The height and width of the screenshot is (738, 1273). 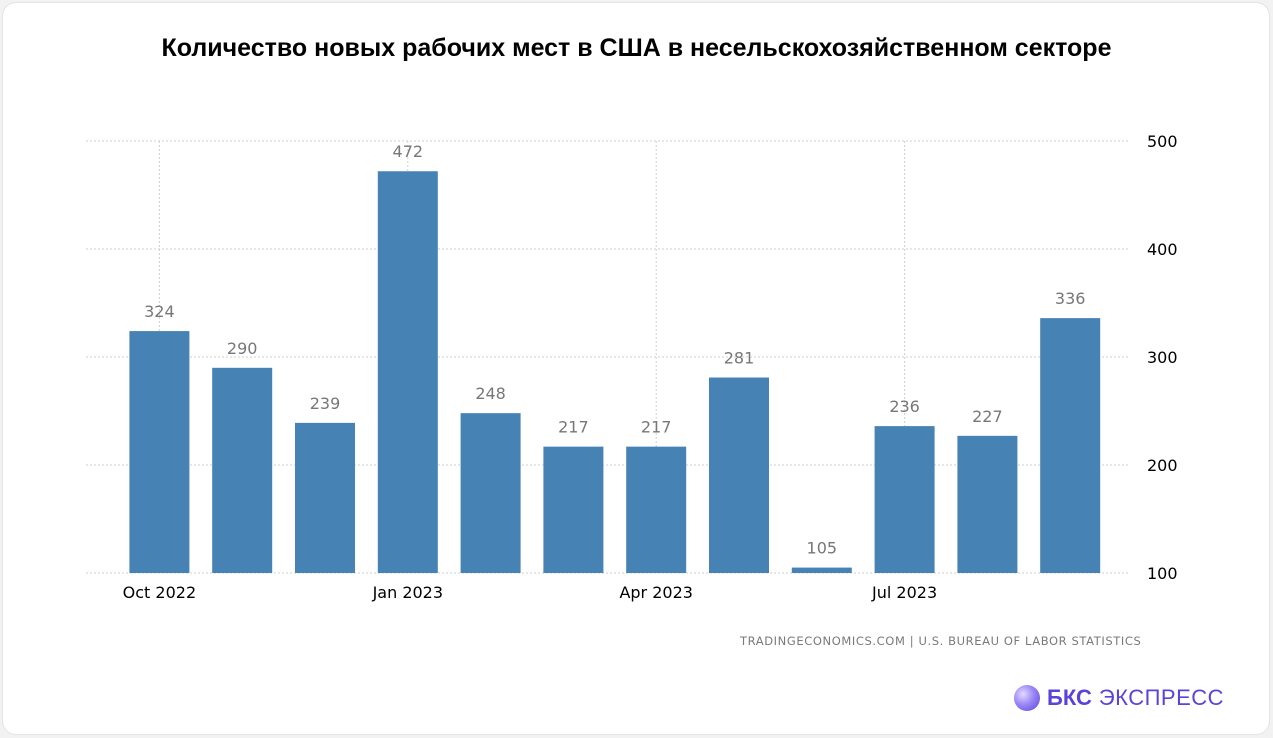 I want to click on y-tick-label: 200, so click(x=1162, y=465).